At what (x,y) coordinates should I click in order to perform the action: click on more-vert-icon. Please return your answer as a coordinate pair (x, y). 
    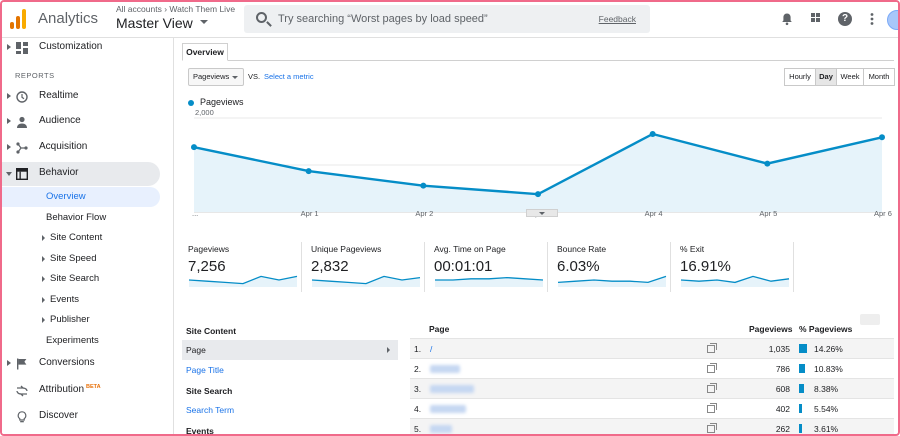
    Looking at the image, I should click on (872, 19).